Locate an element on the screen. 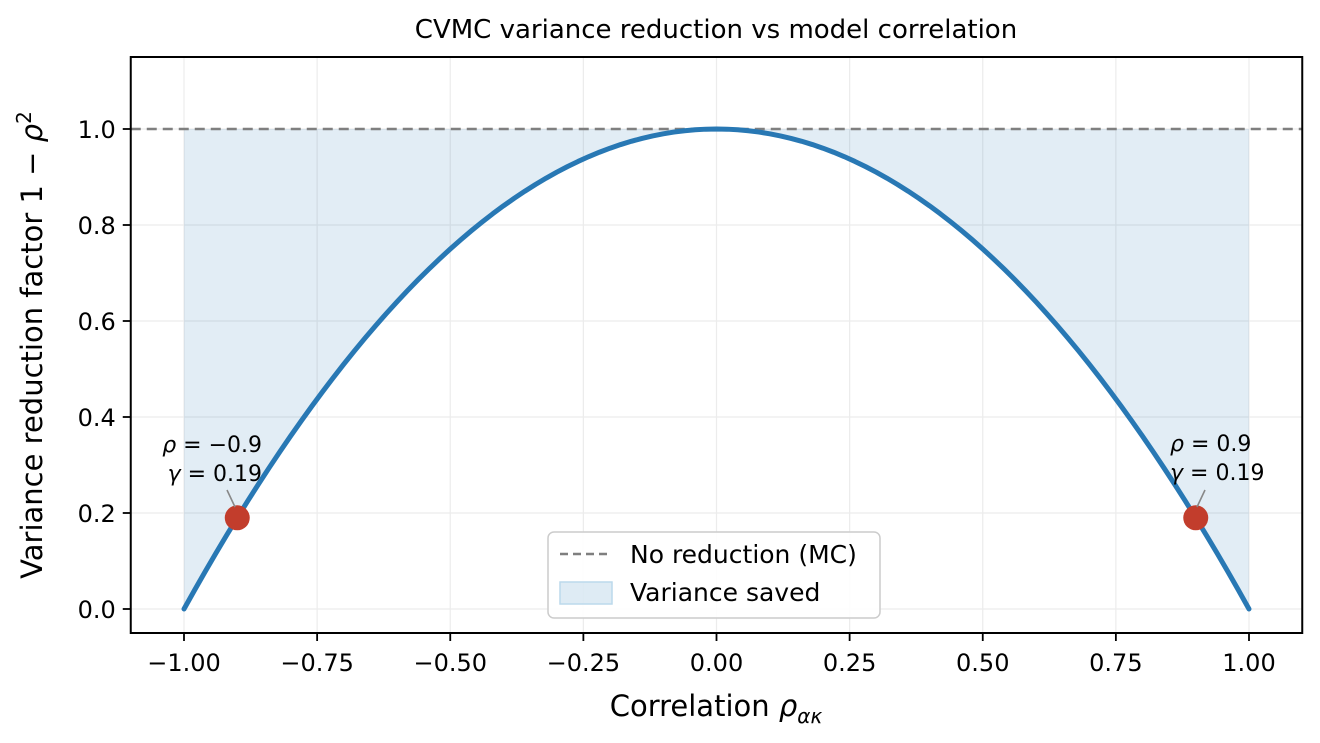  annotation-right-line2: γ = 0.19 is located at coordinates (1217, 473).